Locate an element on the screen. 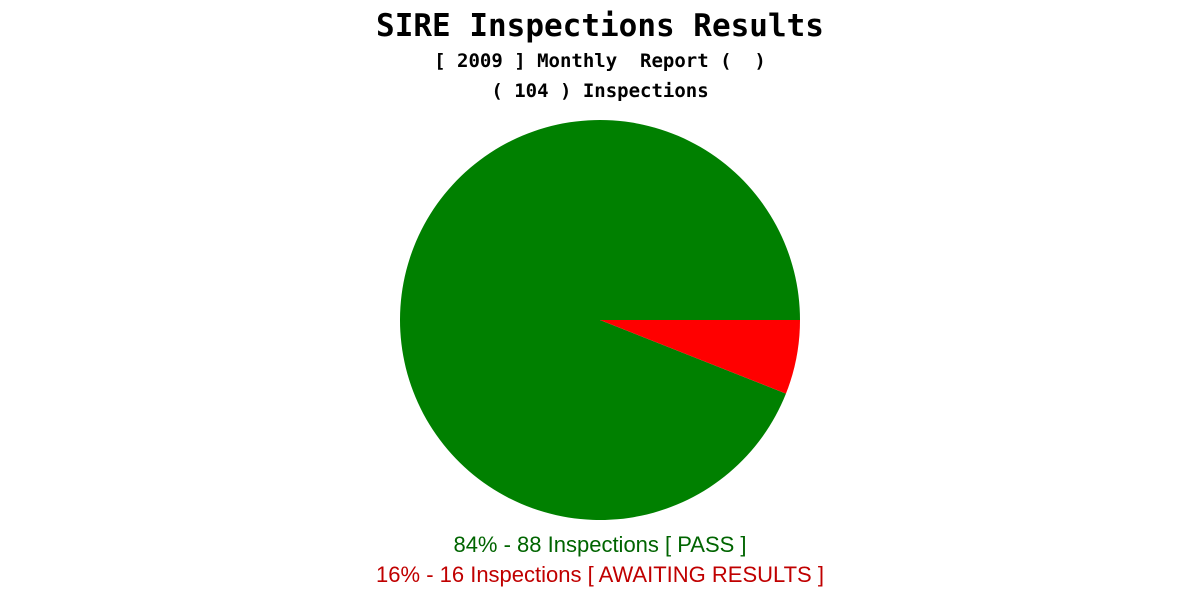  chart-subtitle-report: [ 2009 ] Monthly Report ( ) is located at coordinates (600, 61).